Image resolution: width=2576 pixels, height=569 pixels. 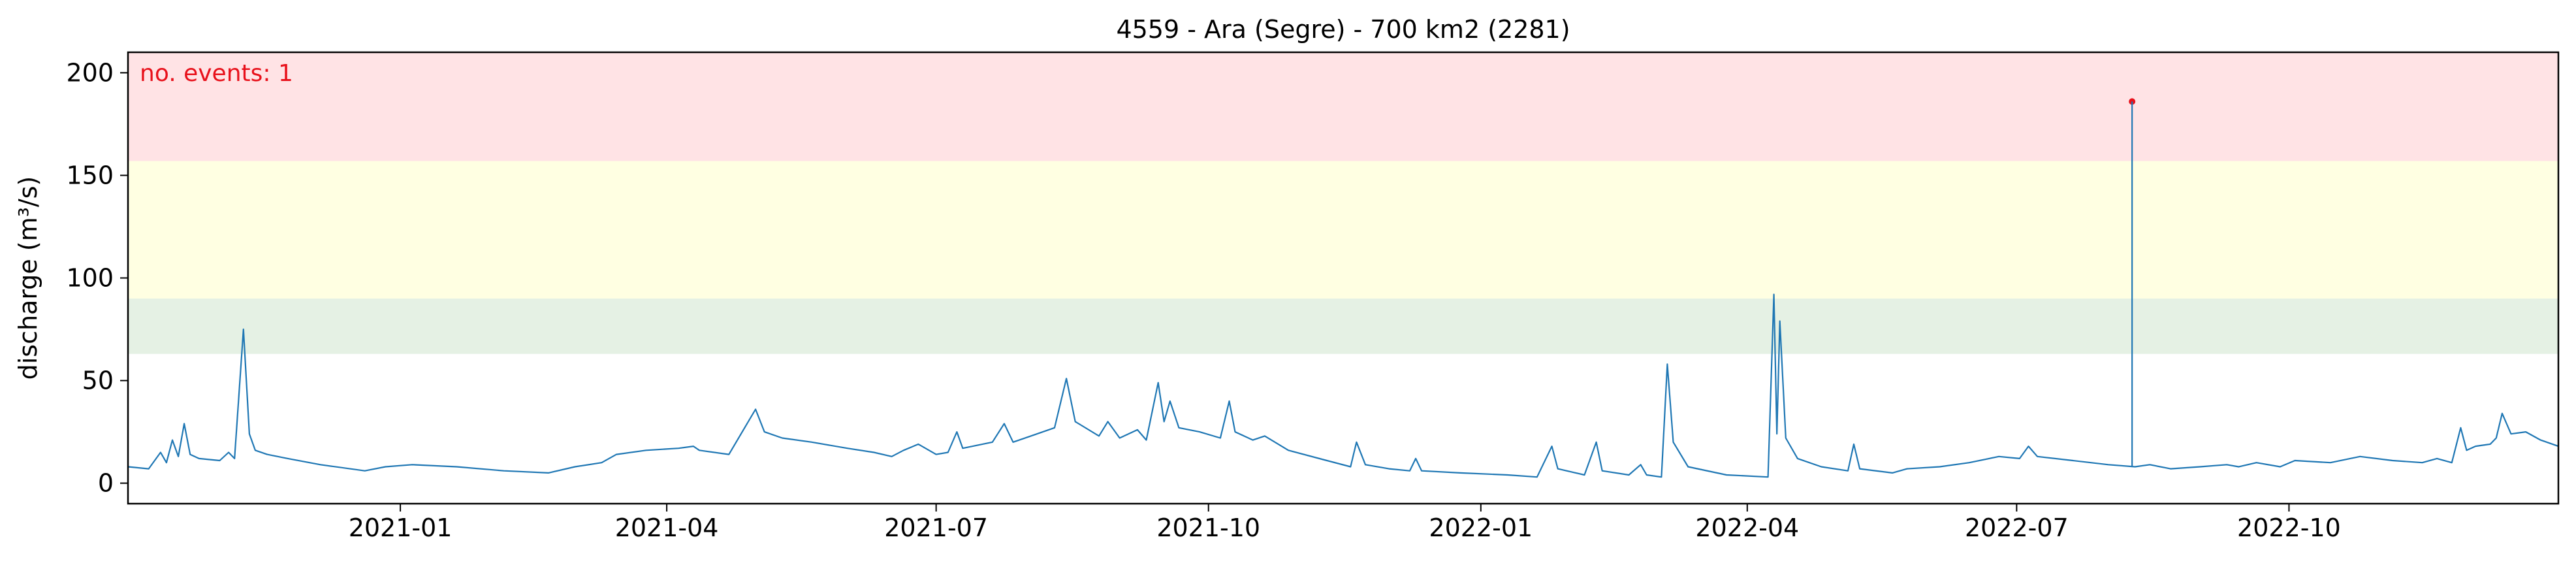 What do you see at coordinates (90, 175) in the screenshot?
I see `y-tick-label: 150` at bounding box center [90, 175].